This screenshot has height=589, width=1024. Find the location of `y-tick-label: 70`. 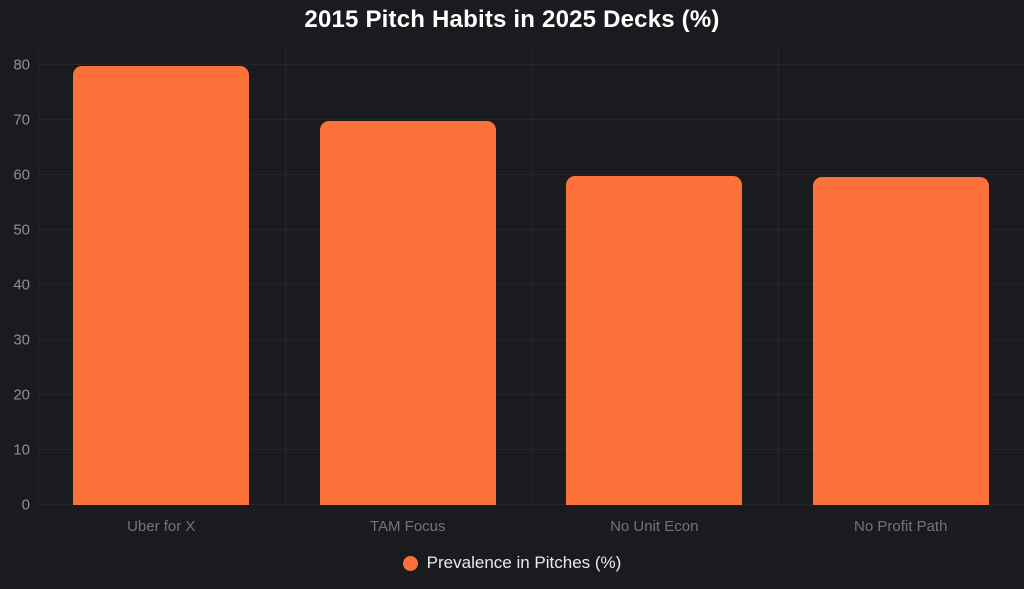

y-tick-label: 70 is located at coordinates (21, 120).